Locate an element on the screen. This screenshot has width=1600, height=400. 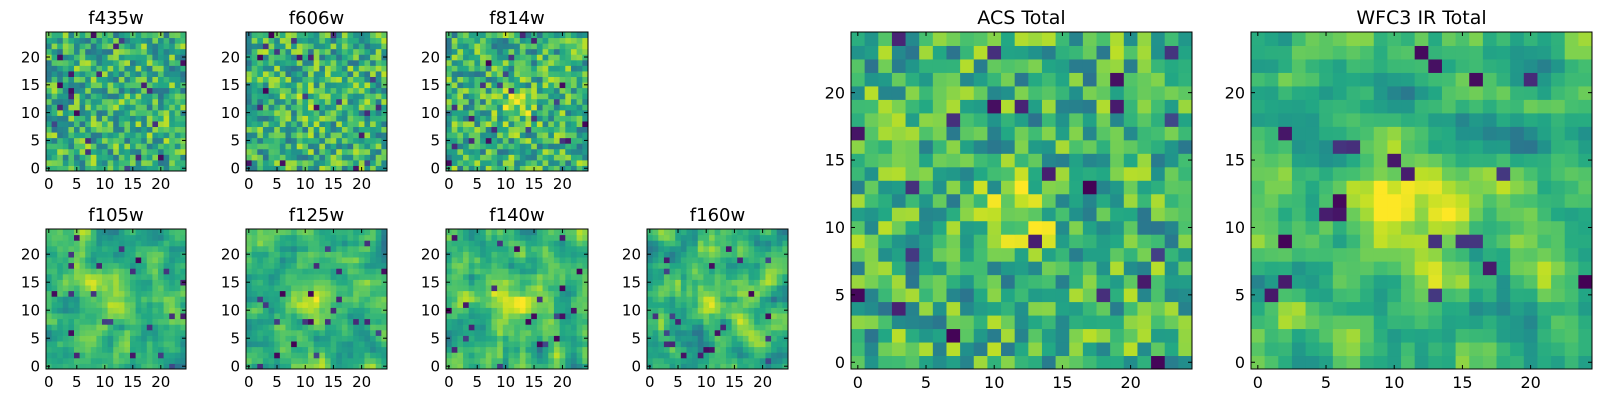
x-tick-label: 5 is located at coordinates (277, 184).